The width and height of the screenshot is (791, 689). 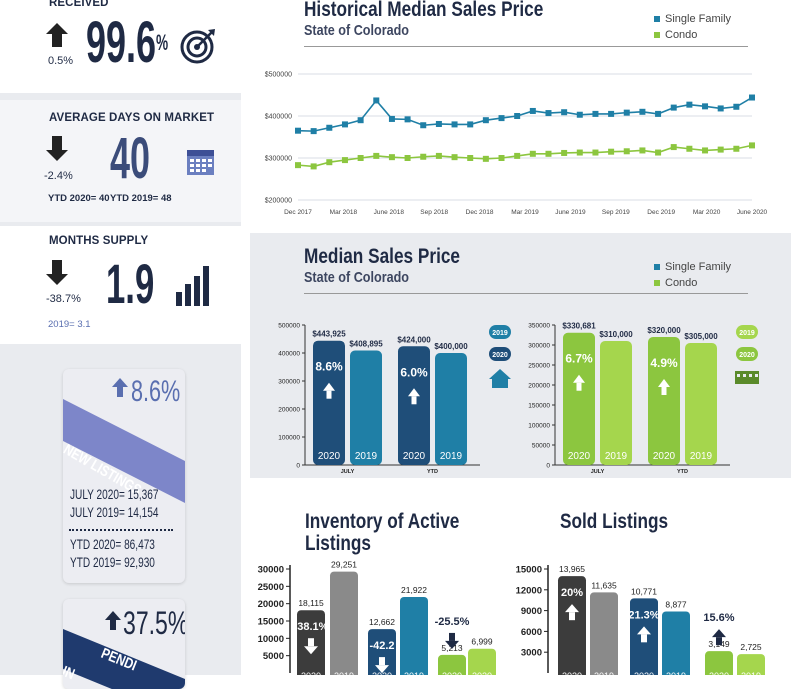 I want to click on y-tick-label: $500000, so click(x=278, y=75).